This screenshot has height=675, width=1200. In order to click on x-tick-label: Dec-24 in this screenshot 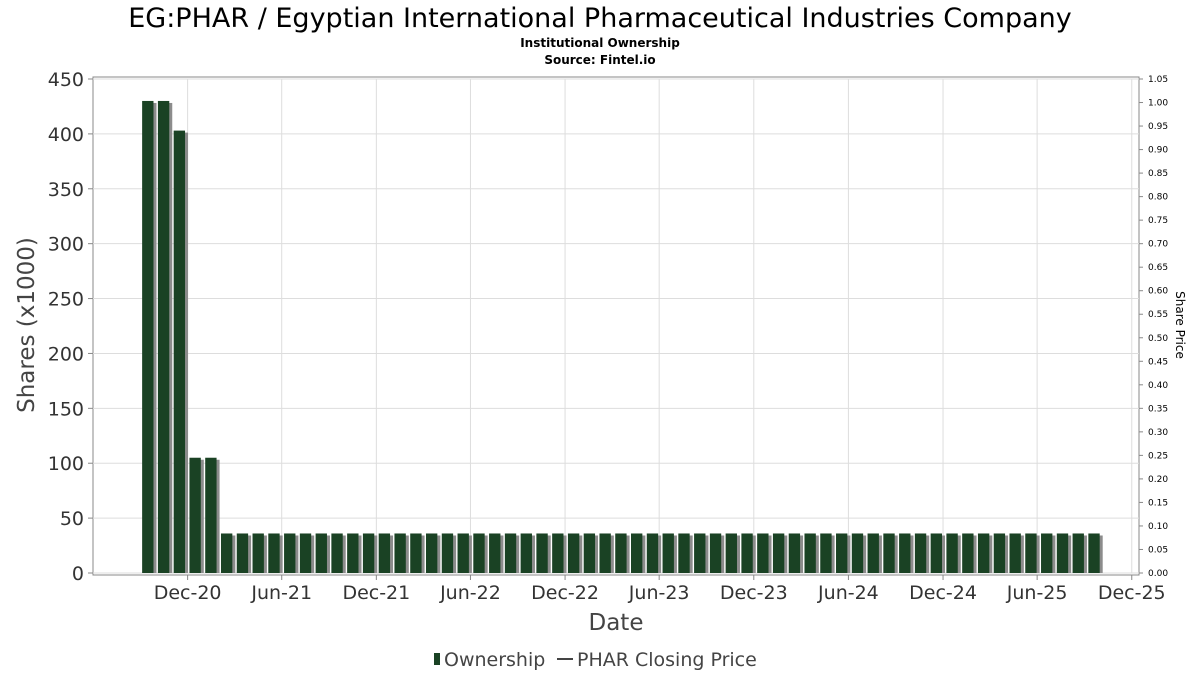, I will do `click(943, 593)`.